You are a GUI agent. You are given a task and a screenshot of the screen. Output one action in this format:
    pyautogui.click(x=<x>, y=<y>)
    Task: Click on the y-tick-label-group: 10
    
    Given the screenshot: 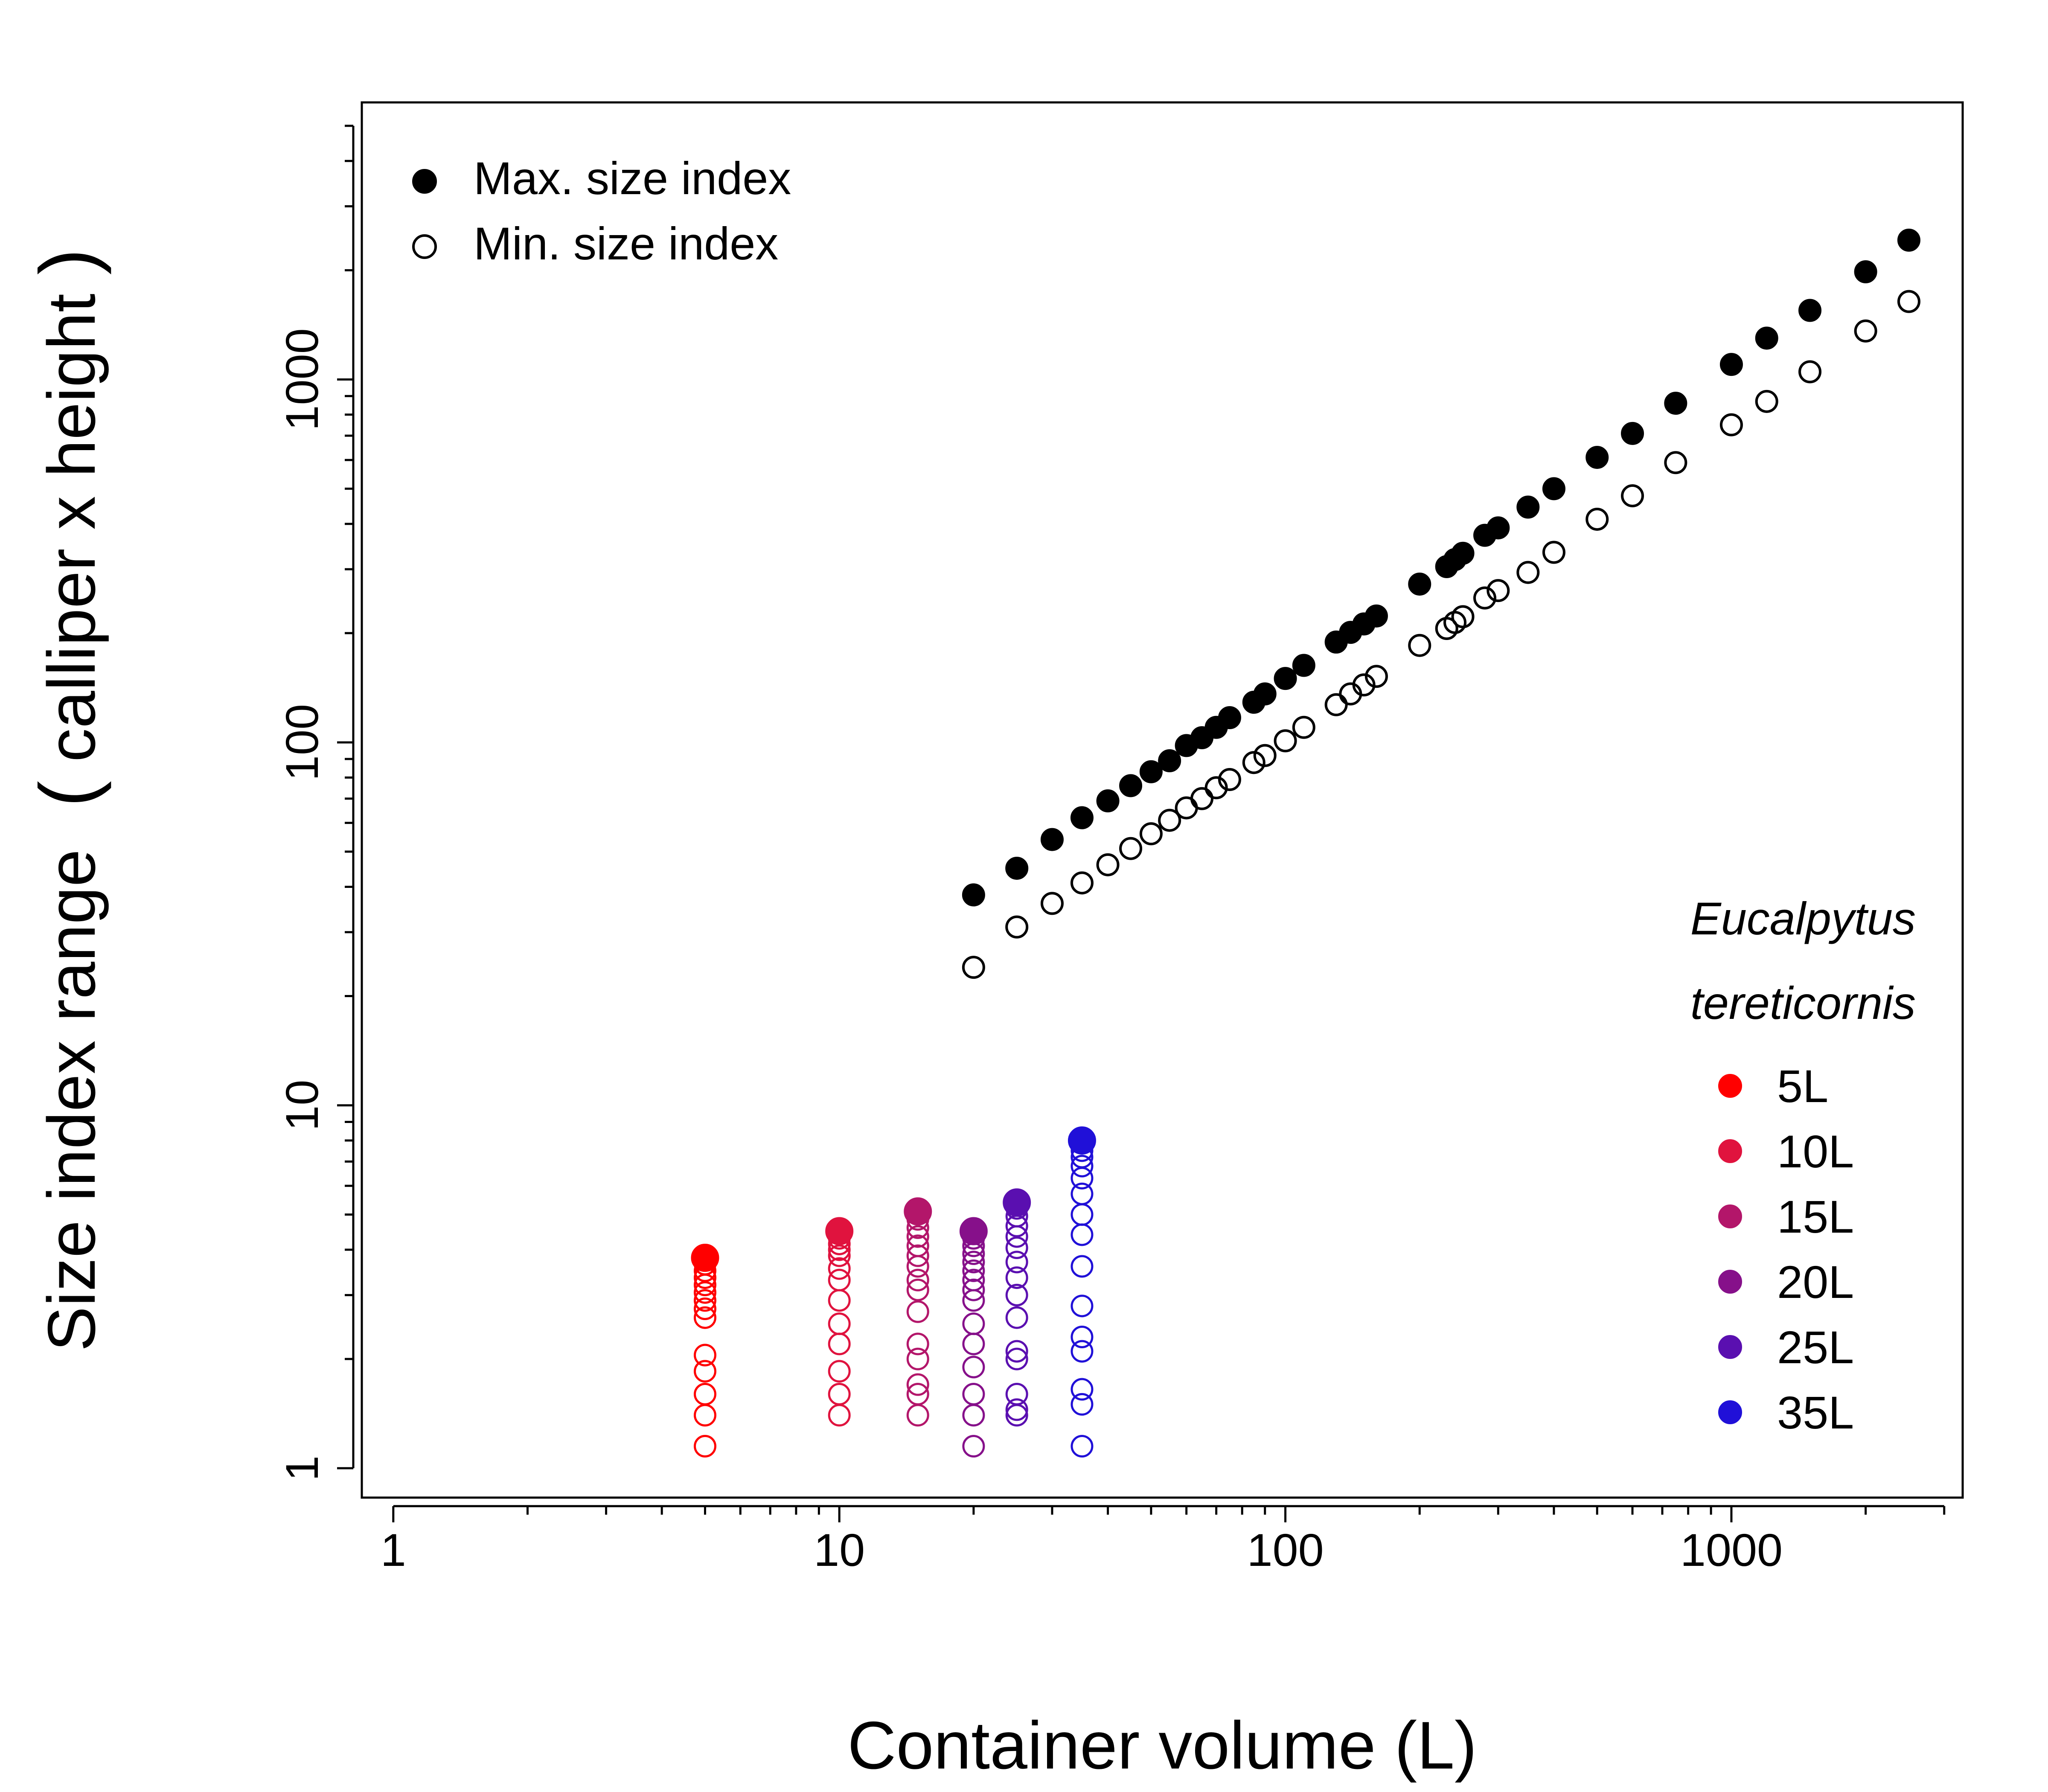 What is the action you would take?
    pyautogui.click(x=302, y=1105)
    